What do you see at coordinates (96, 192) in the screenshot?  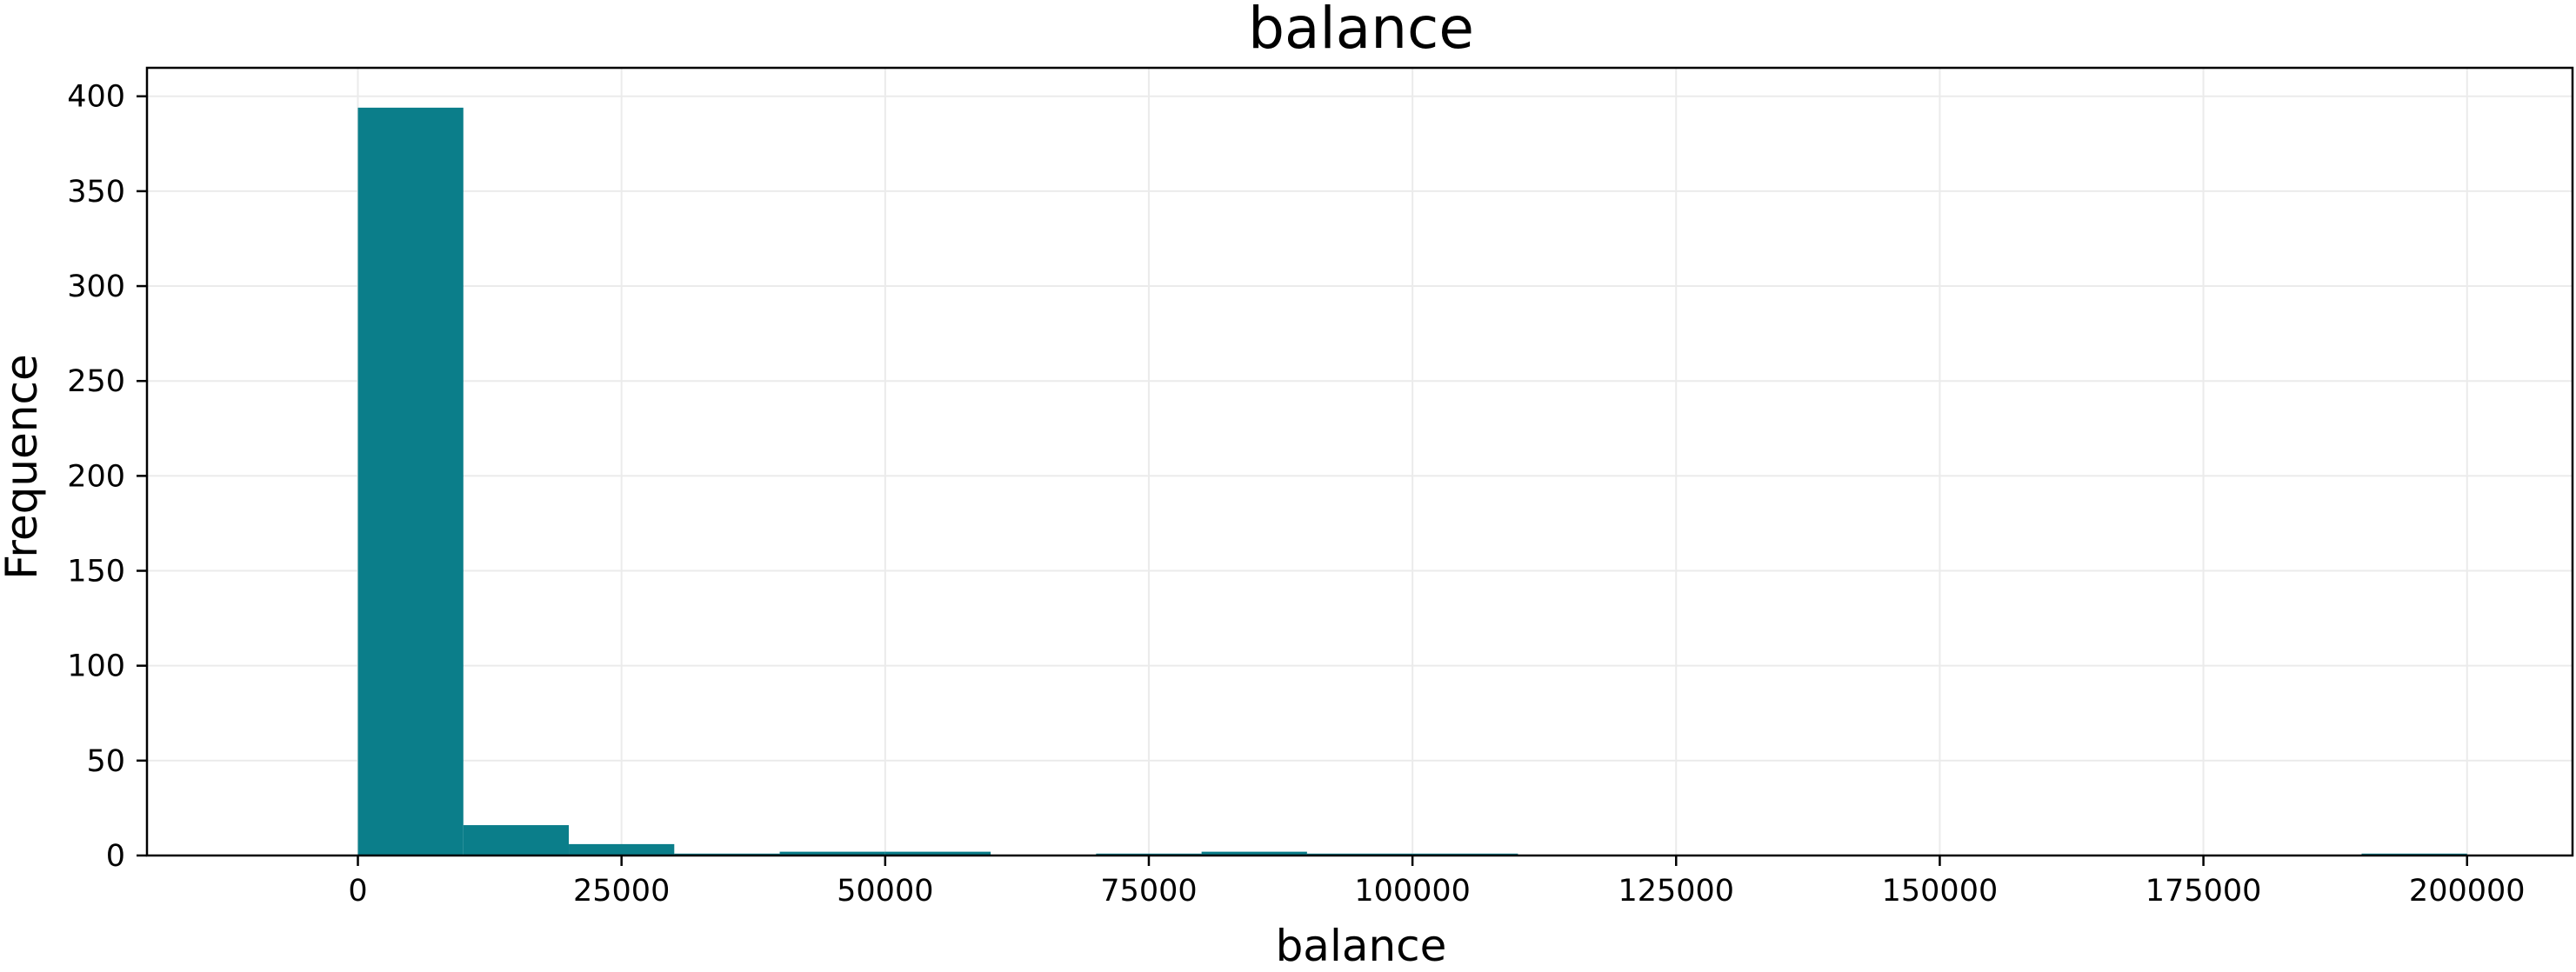 I see `y-tick-label: 350` at bounding box center [96, 192].